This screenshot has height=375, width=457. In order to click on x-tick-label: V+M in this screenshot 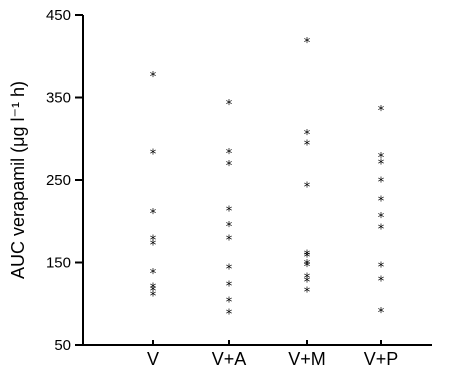, I will do `click(307, 359)`.